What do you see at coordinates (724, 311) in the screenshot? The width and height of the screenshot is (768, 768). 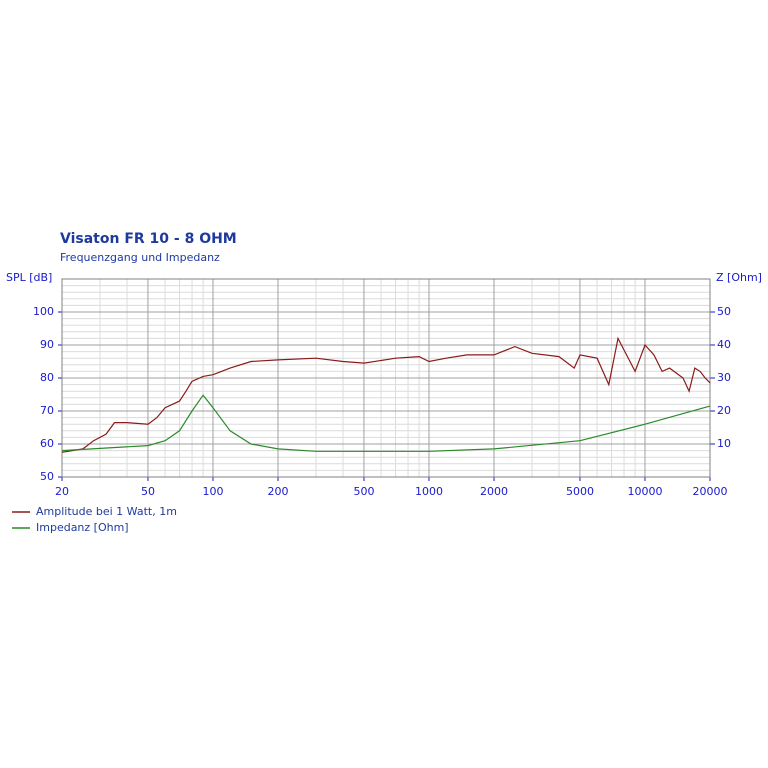 I see `y2-tick-label: 50` at bounding box center [724, 311].